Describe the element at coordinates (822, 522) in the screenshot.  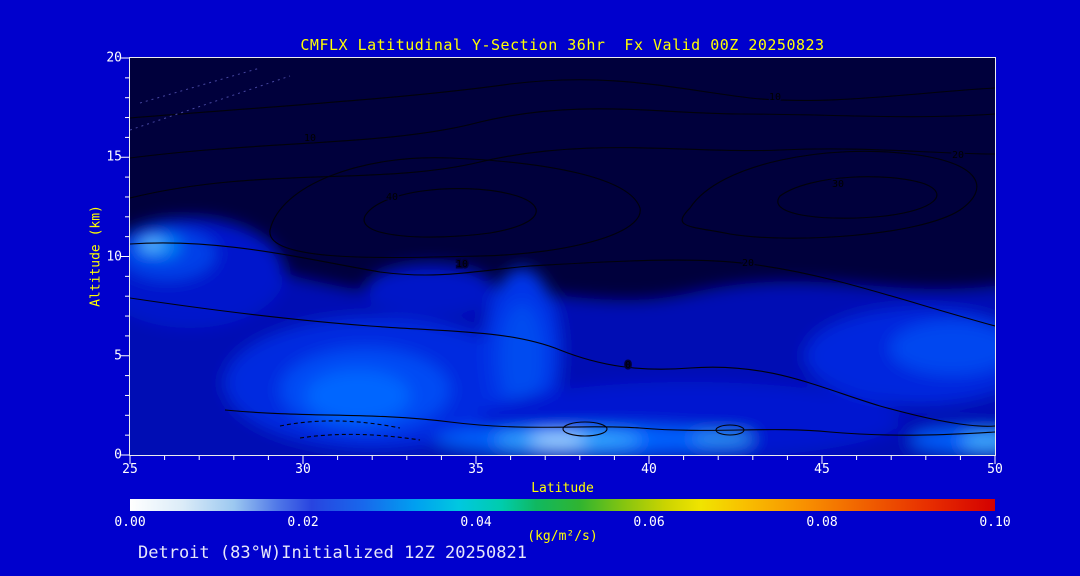
I see `colorbar-tick-label: 0.08` at that location.